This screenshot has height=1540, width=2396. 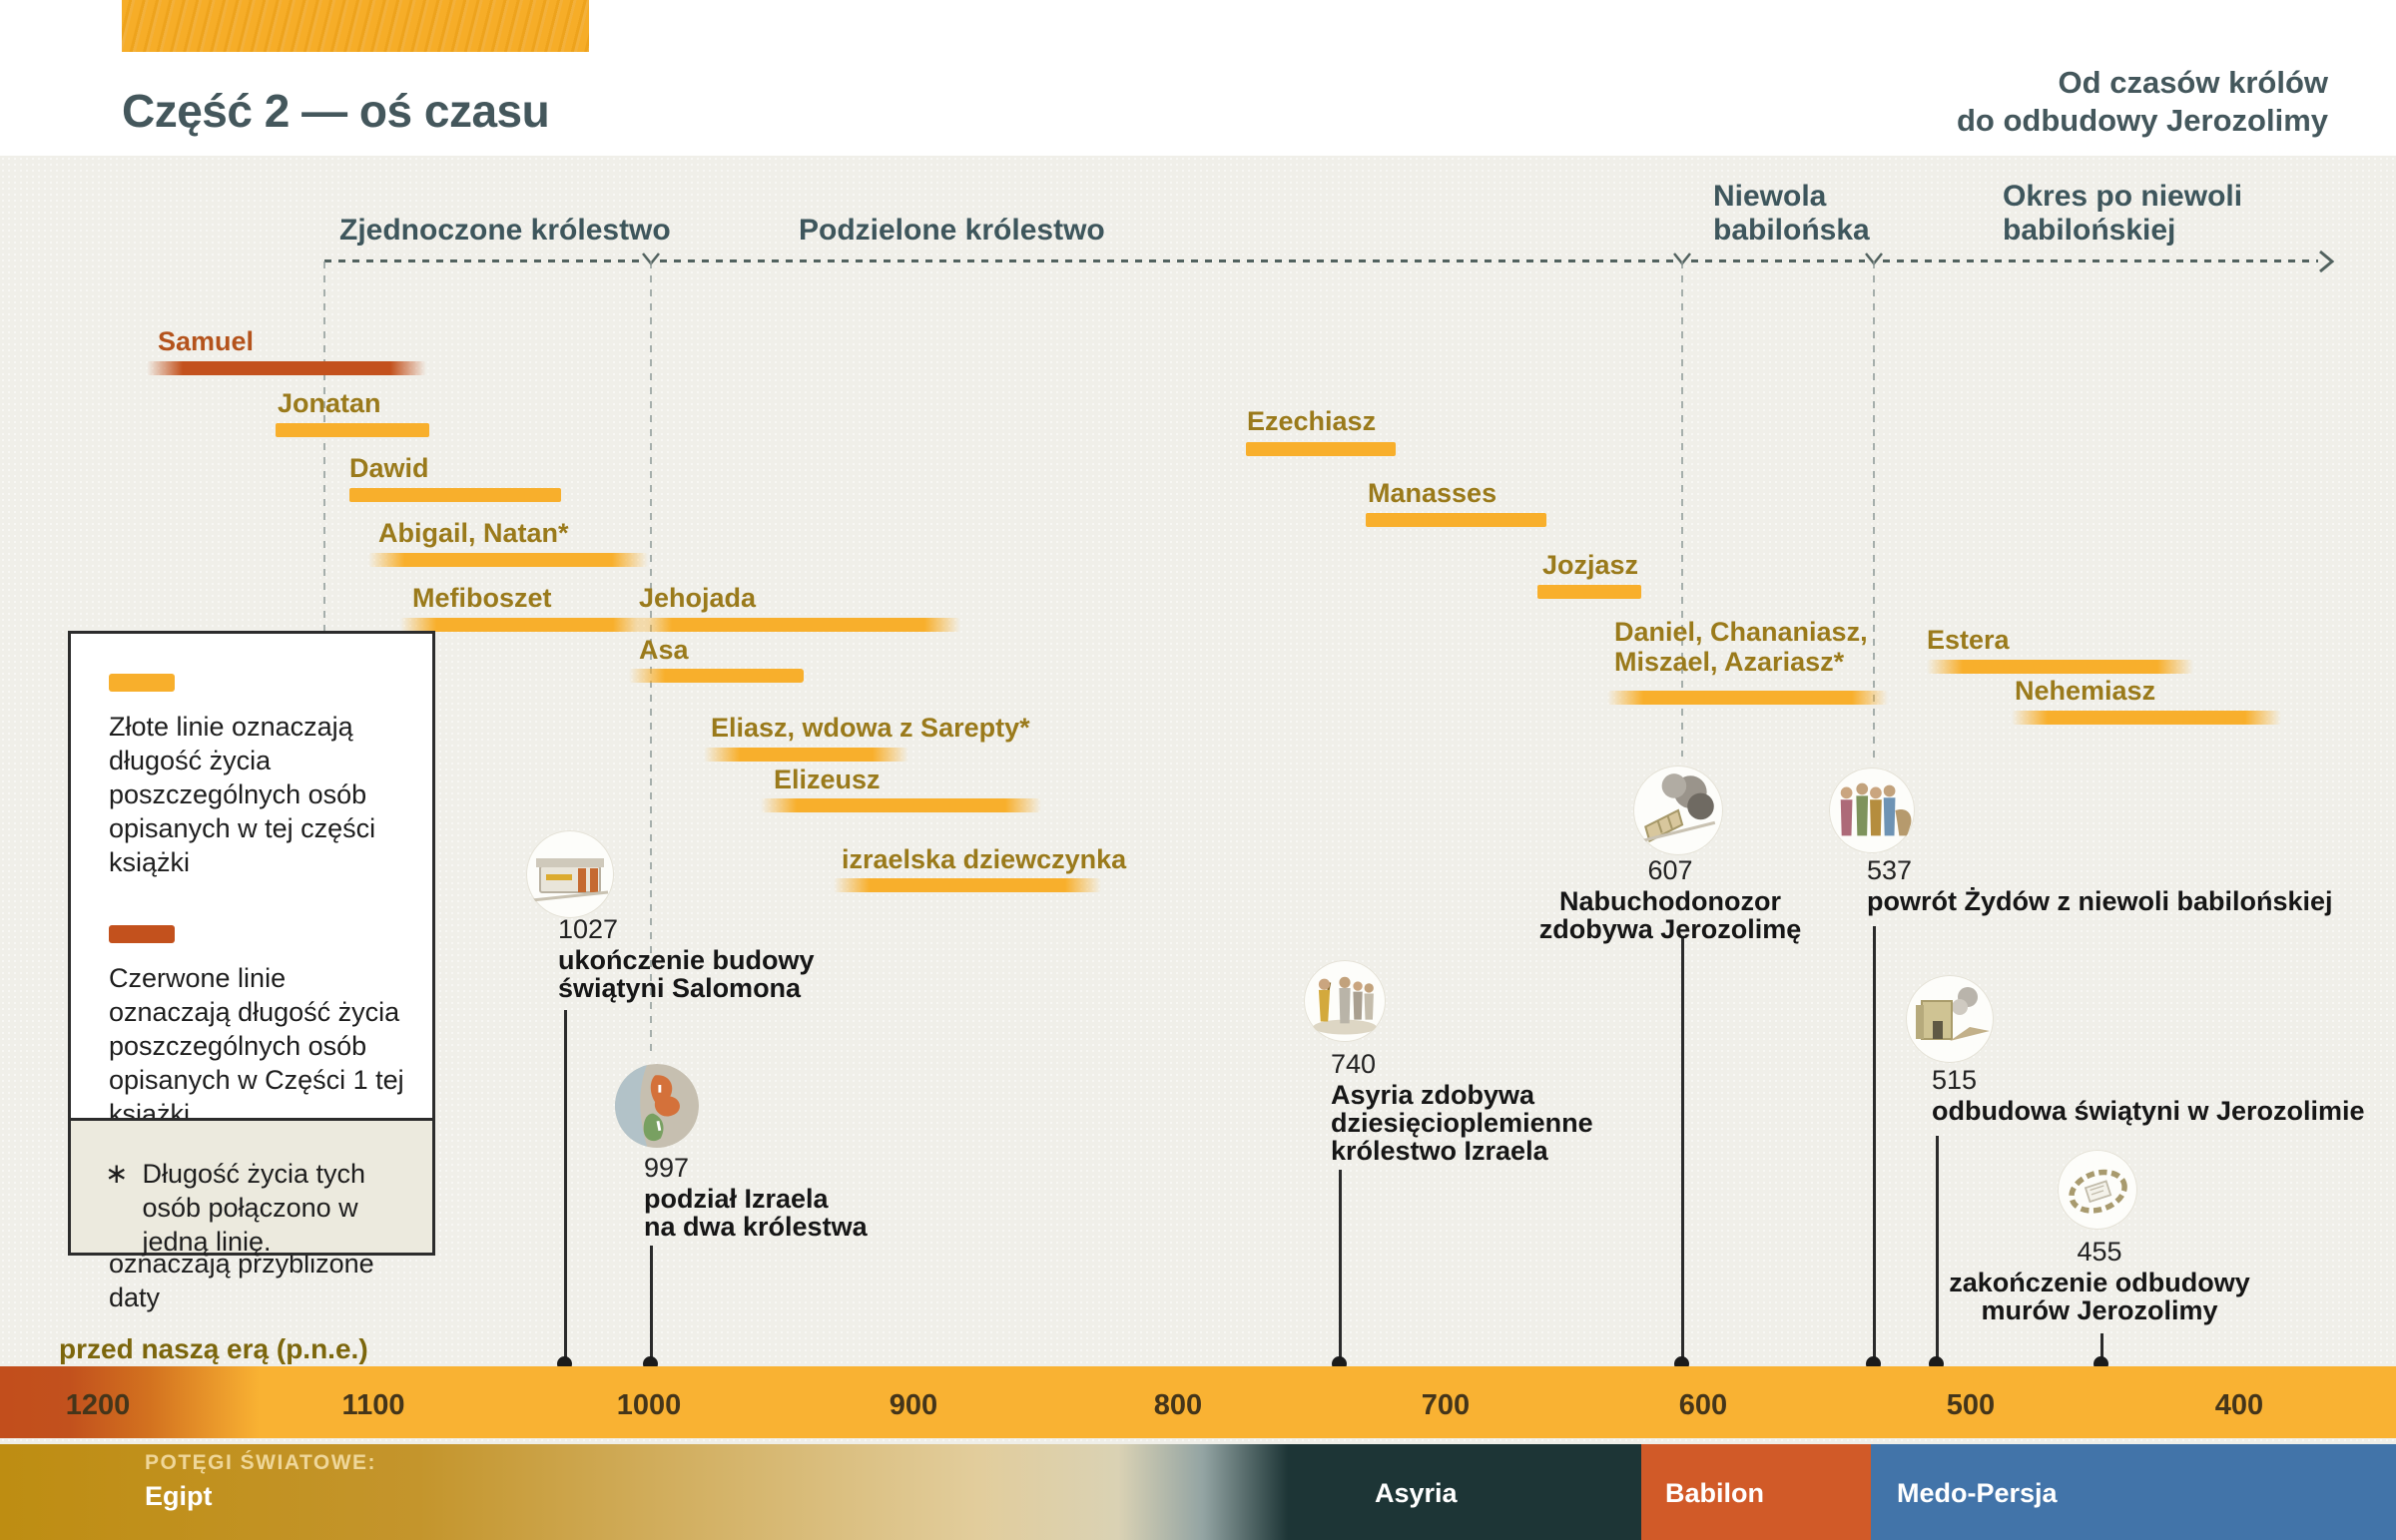 I want to click on event-description-line: ukończenie budowy, so click(x=686, y=960).